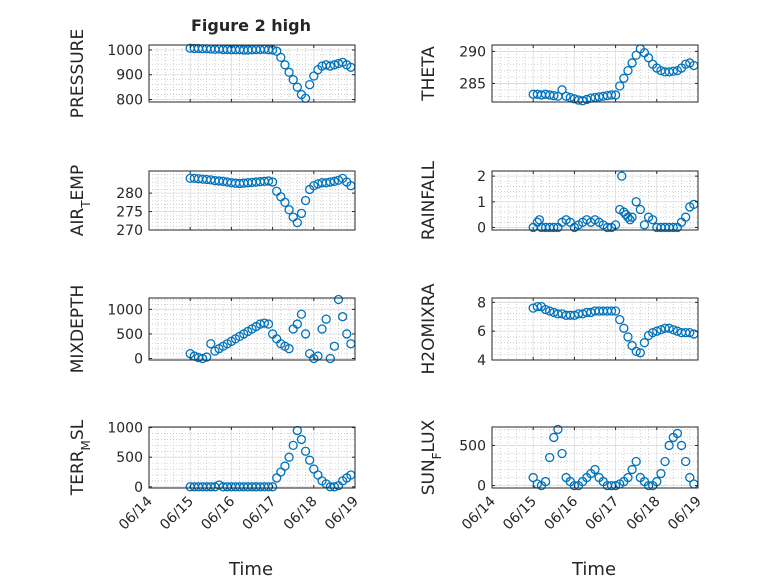  What do you see at coordinates (129, 213) in the screenshot?
I see `y-tick-label: 275` at bounding box center [129, 213].